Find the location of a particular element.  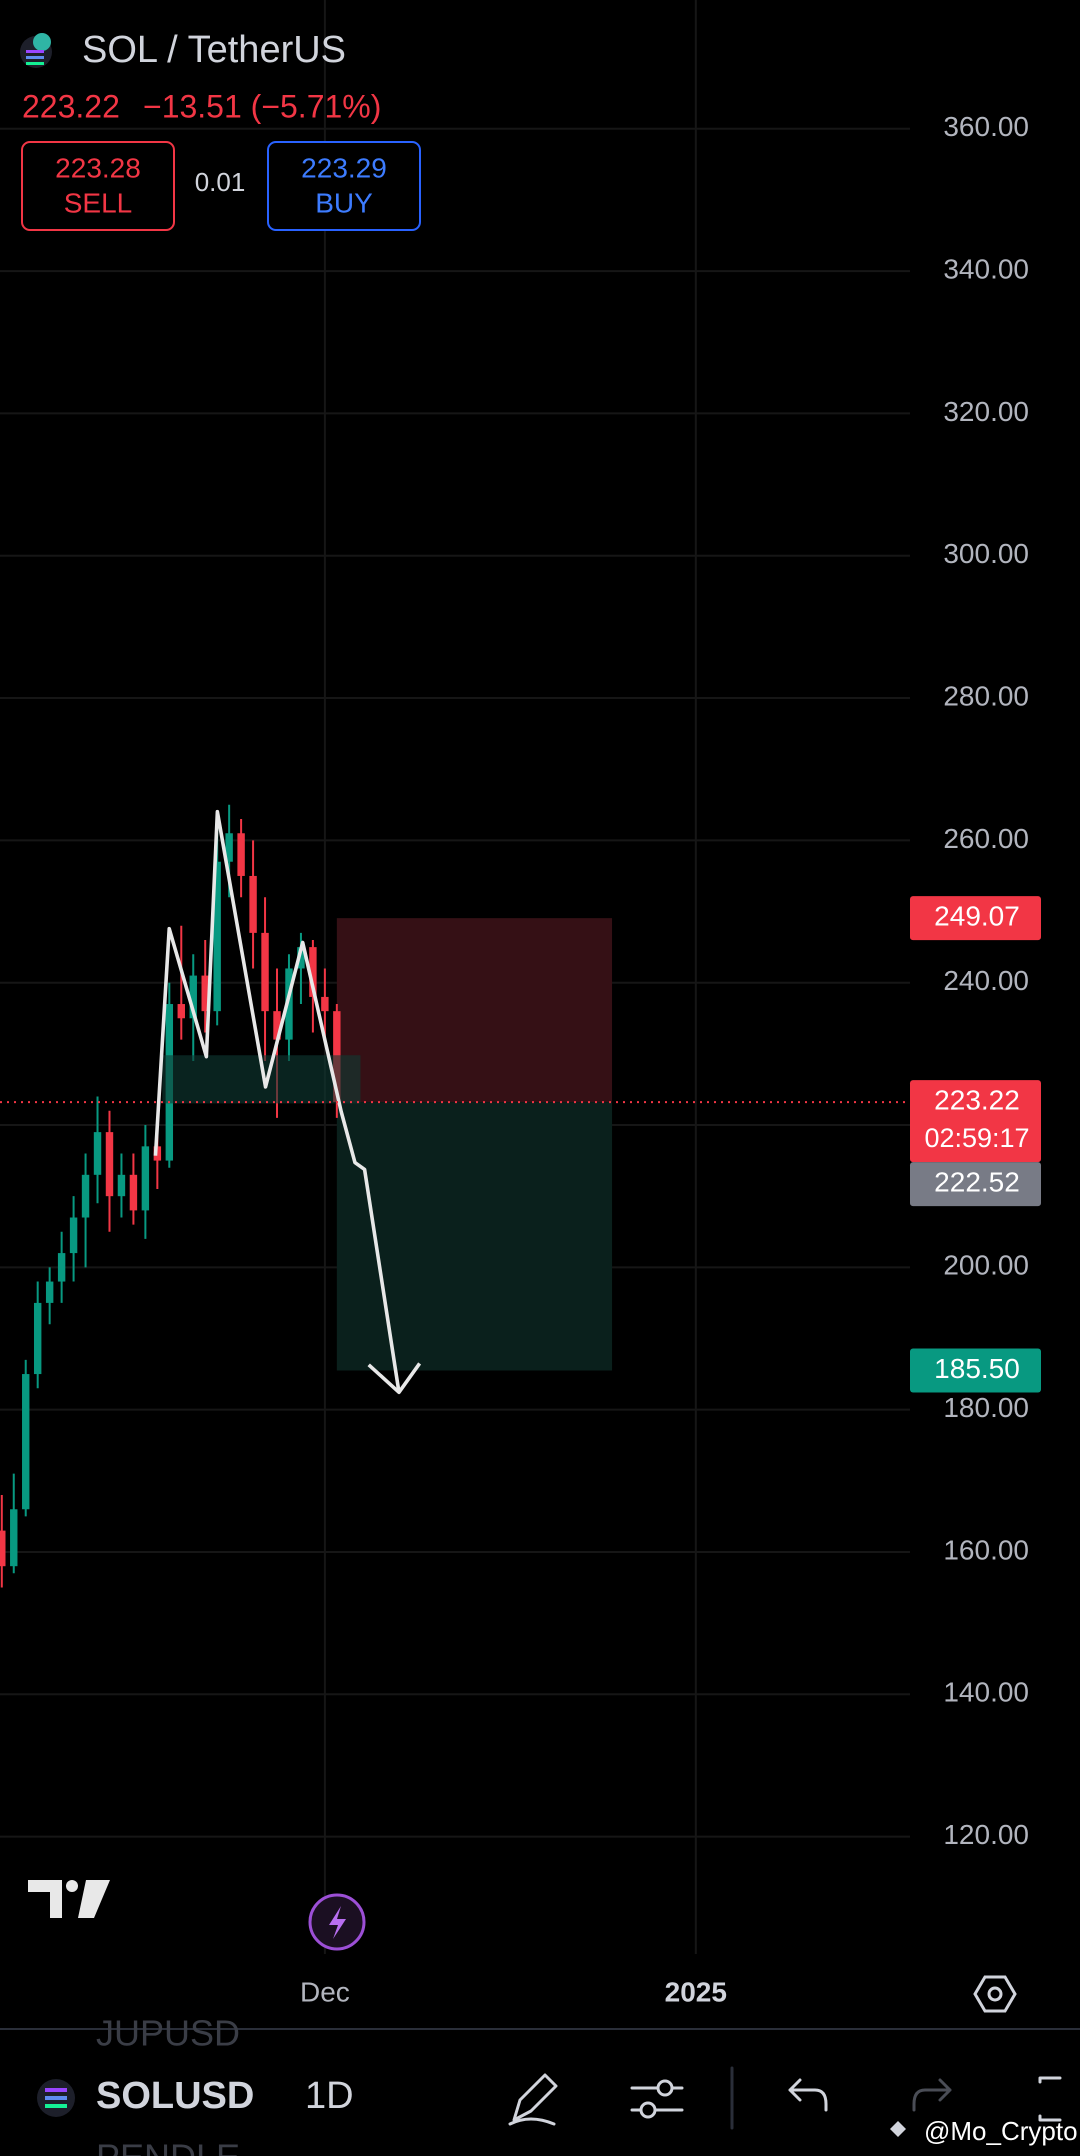

lightning-icon is located at coordinates (337, 1922).